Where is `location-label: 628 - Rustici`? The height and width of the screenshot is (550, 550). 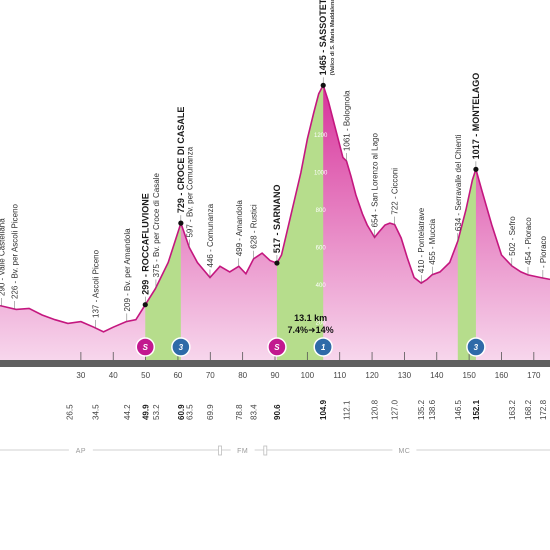
location-label: 628 - Rustici is located at coordinates (254, 226).